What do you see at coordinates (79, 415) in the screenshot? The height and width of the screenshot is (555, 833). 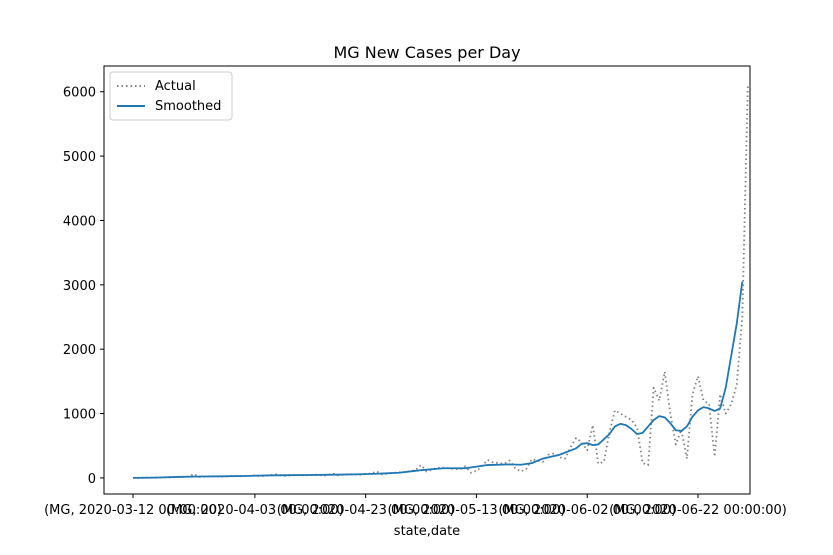 I see `y-tick-label: 1000` at bounding box center [79, 415].